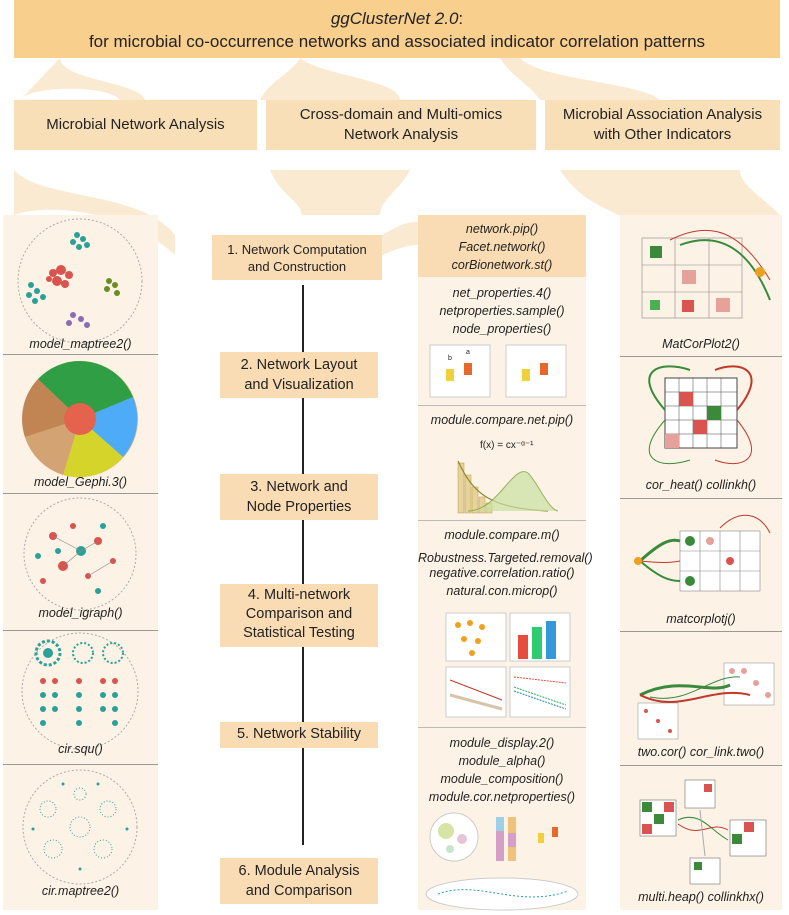 The height and width of the screenshot is (915, 789). What do you see at coordinates (468, 352) in the screenshot?
I see `mini-label-a: a` at bounding box center [468, 352].